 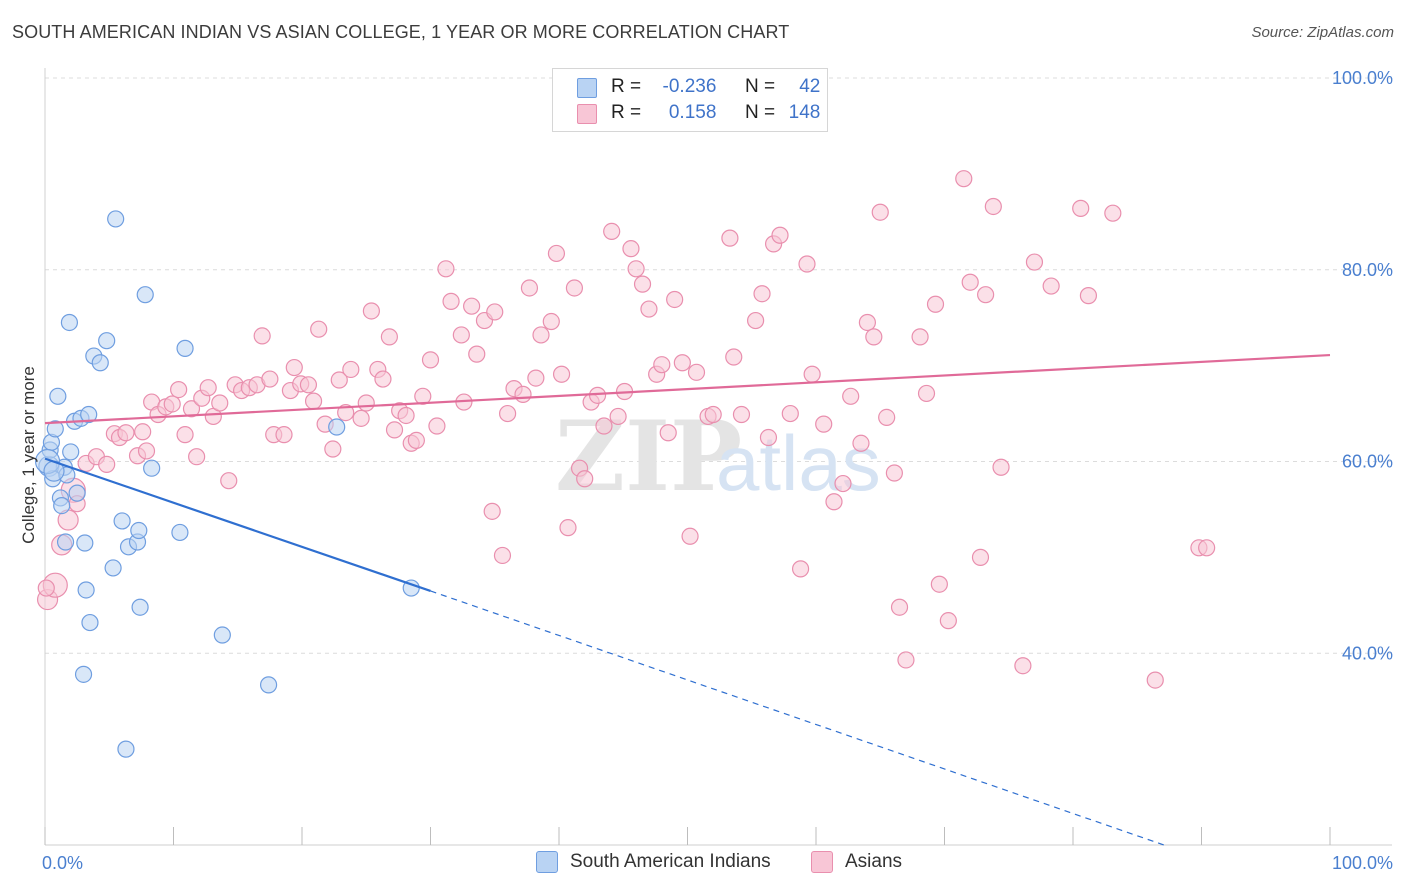 I want to click on y-axis-label: College, 1 year or more, so click(x=28, y=455).